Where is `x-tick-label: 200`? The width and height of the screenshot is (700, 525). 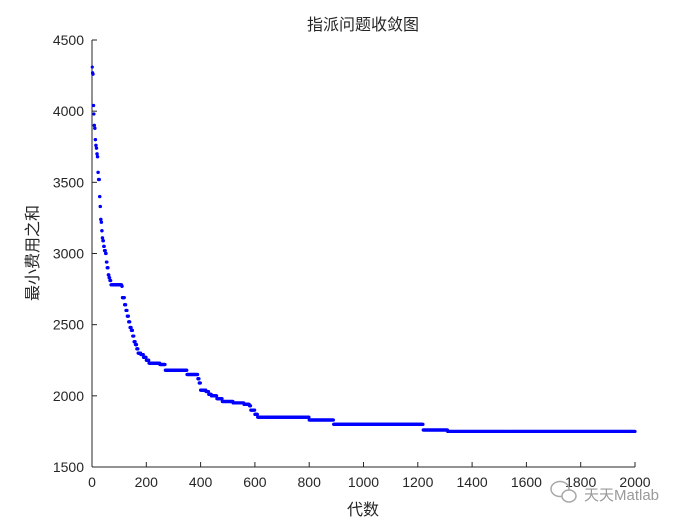
x-tick-label: 200 is located at coordinates (147, 482).